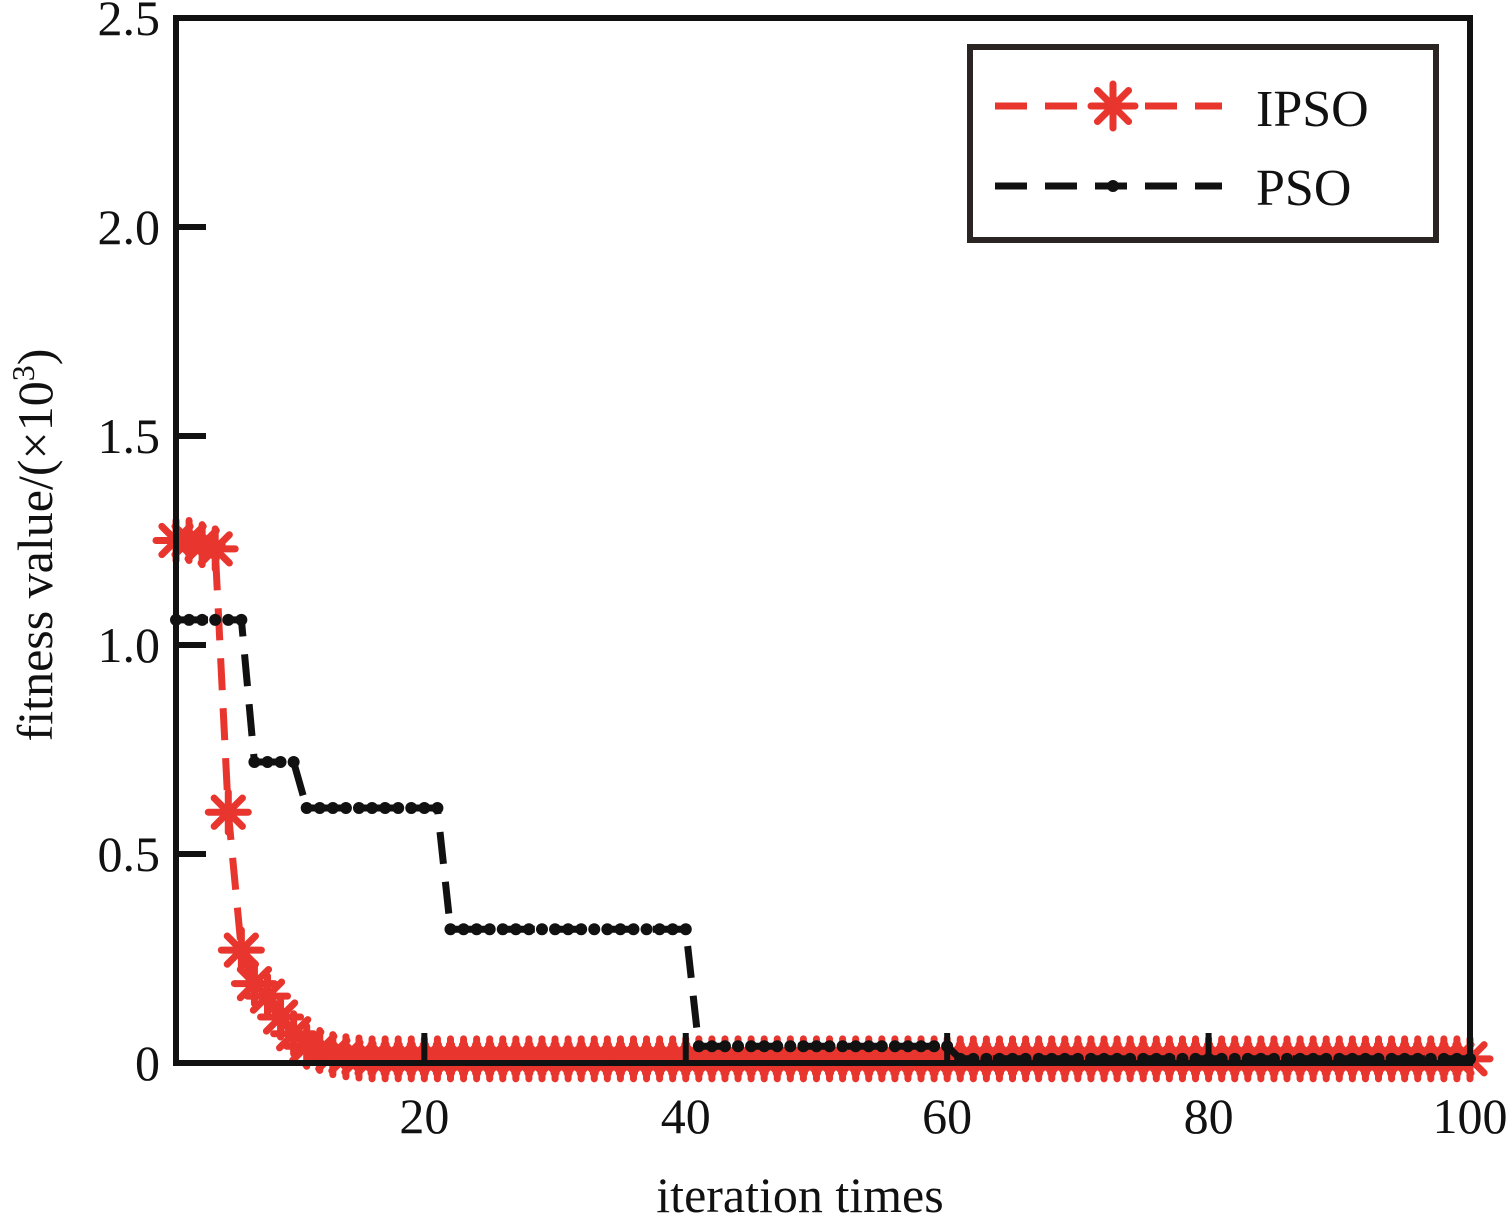 Image resolution: width=1512 pixels, height=1227 pixels. I want to click on legend-label-pso: PSO, so click(1303, 188).